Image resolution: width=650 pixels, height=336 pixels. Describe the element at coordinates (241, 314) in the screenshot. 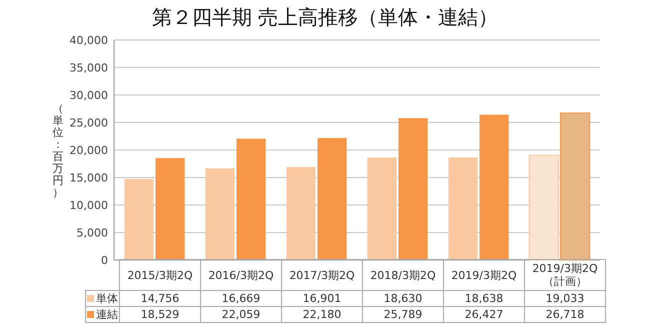

I see `data-label: 22,059` at that location.